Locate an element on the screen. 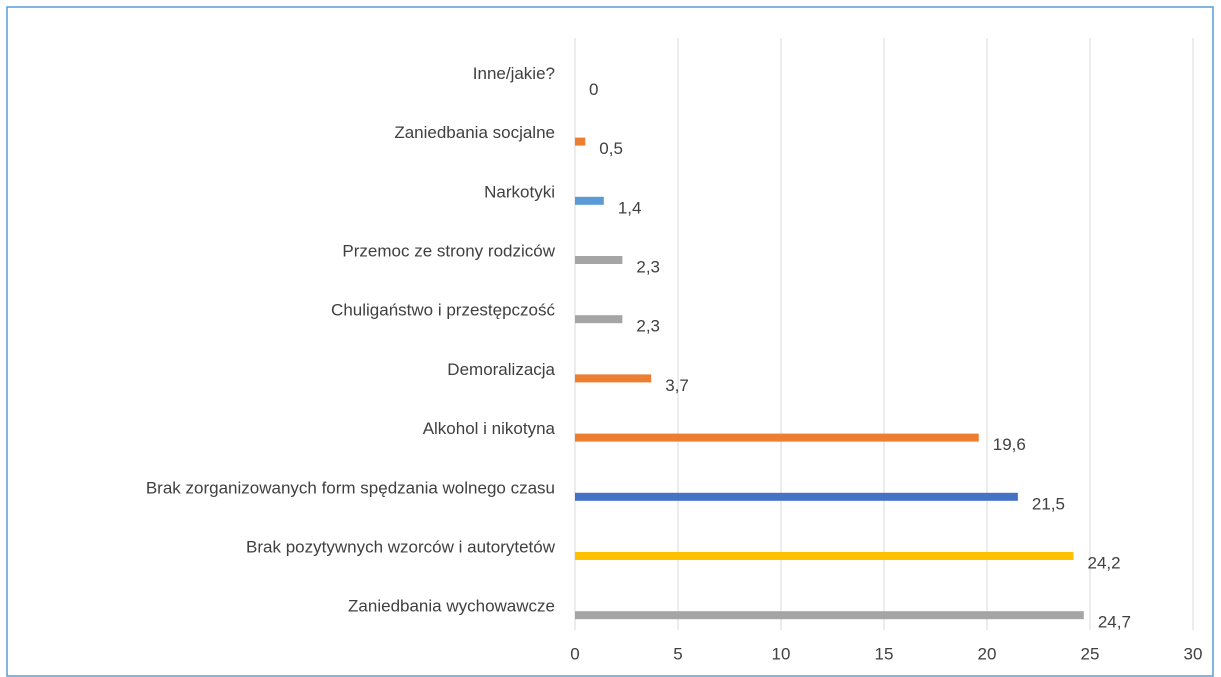  data-label: 1,4 is located at coordinates (630, 207).